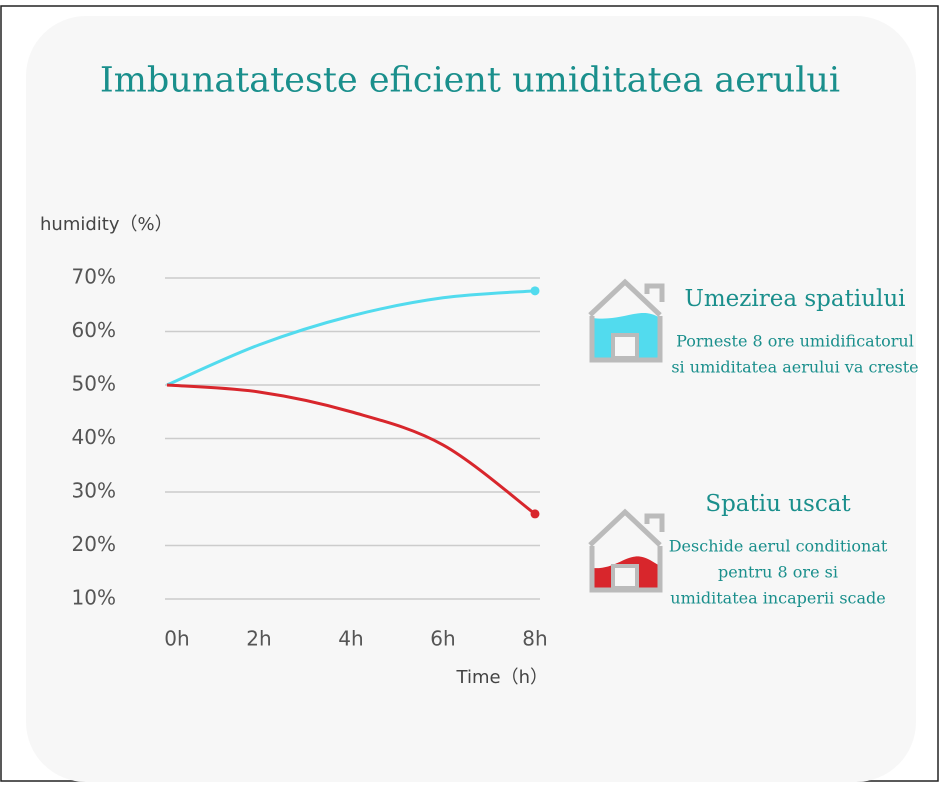 This screenshot has width=940, height=788. Describe the element at coordinates (94, 330) in the screenshot. I see `y-tick-label: 60%` at that location.